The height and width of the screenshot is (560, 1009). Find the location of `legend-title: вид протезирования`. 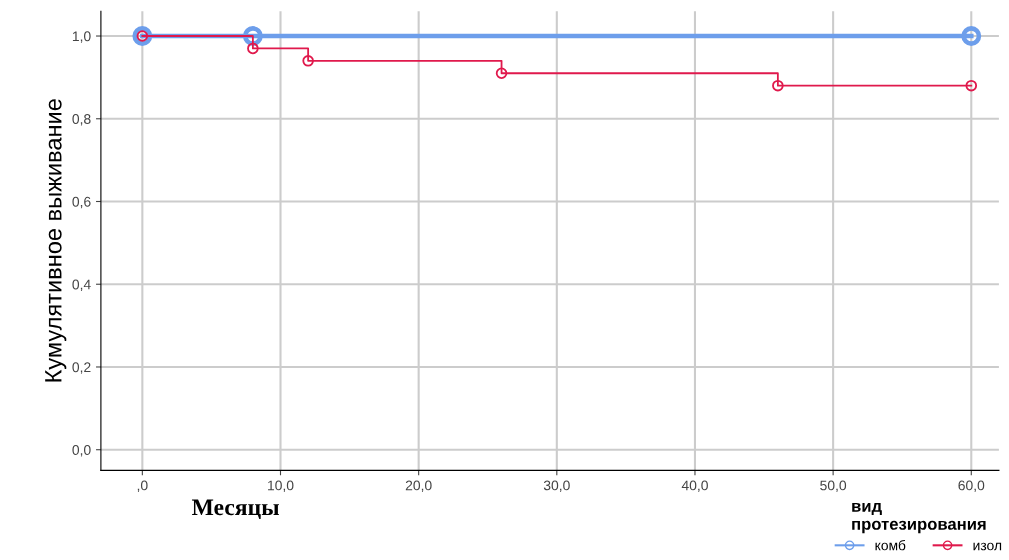

legend-title: вид протезирования is located at coordinates (919, 518).